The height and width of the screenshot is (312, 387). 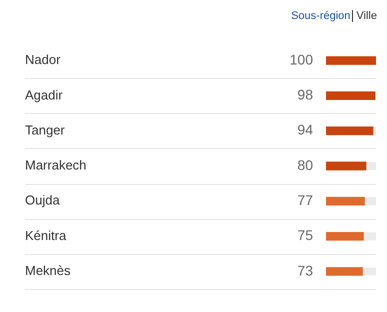 What do you see at coordinates (364, 16) in the screenshot?
I see `text: Ville` at bounding box center [364, 16].